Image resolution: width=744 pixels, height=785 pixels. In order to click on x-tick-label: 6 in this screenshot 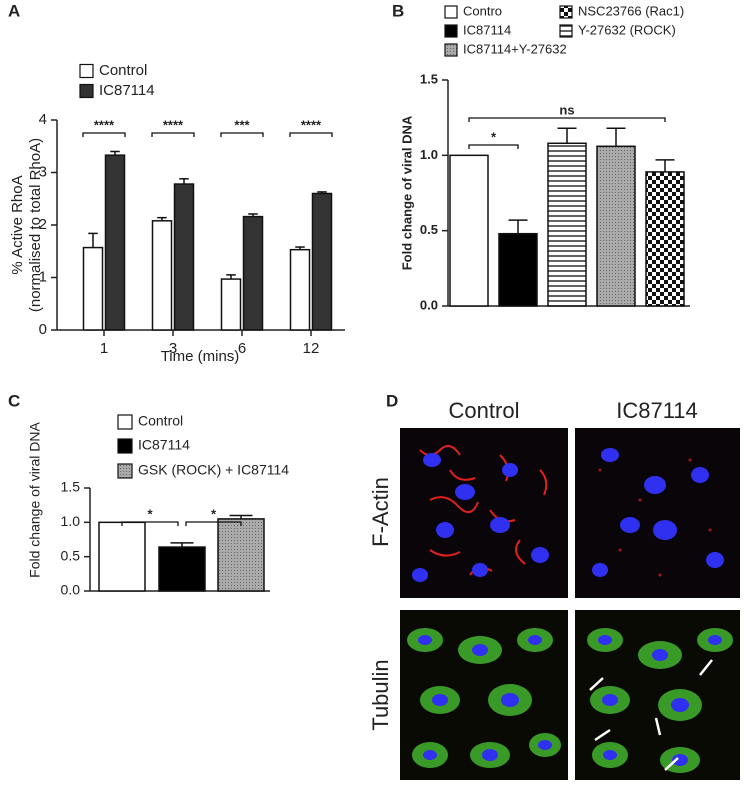, I will do `click(242, 348)`.